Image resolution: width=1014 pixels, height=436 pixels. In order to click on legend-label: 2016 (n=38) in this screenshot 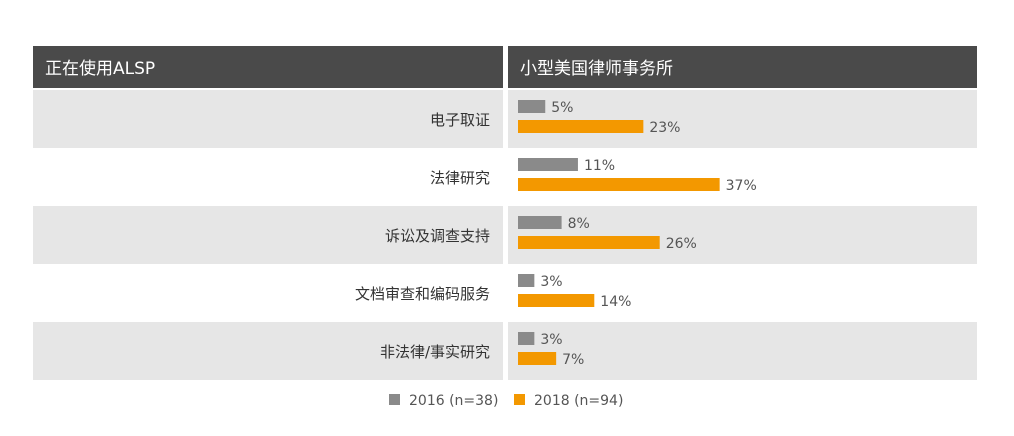, I will do `click(453, 401)`.